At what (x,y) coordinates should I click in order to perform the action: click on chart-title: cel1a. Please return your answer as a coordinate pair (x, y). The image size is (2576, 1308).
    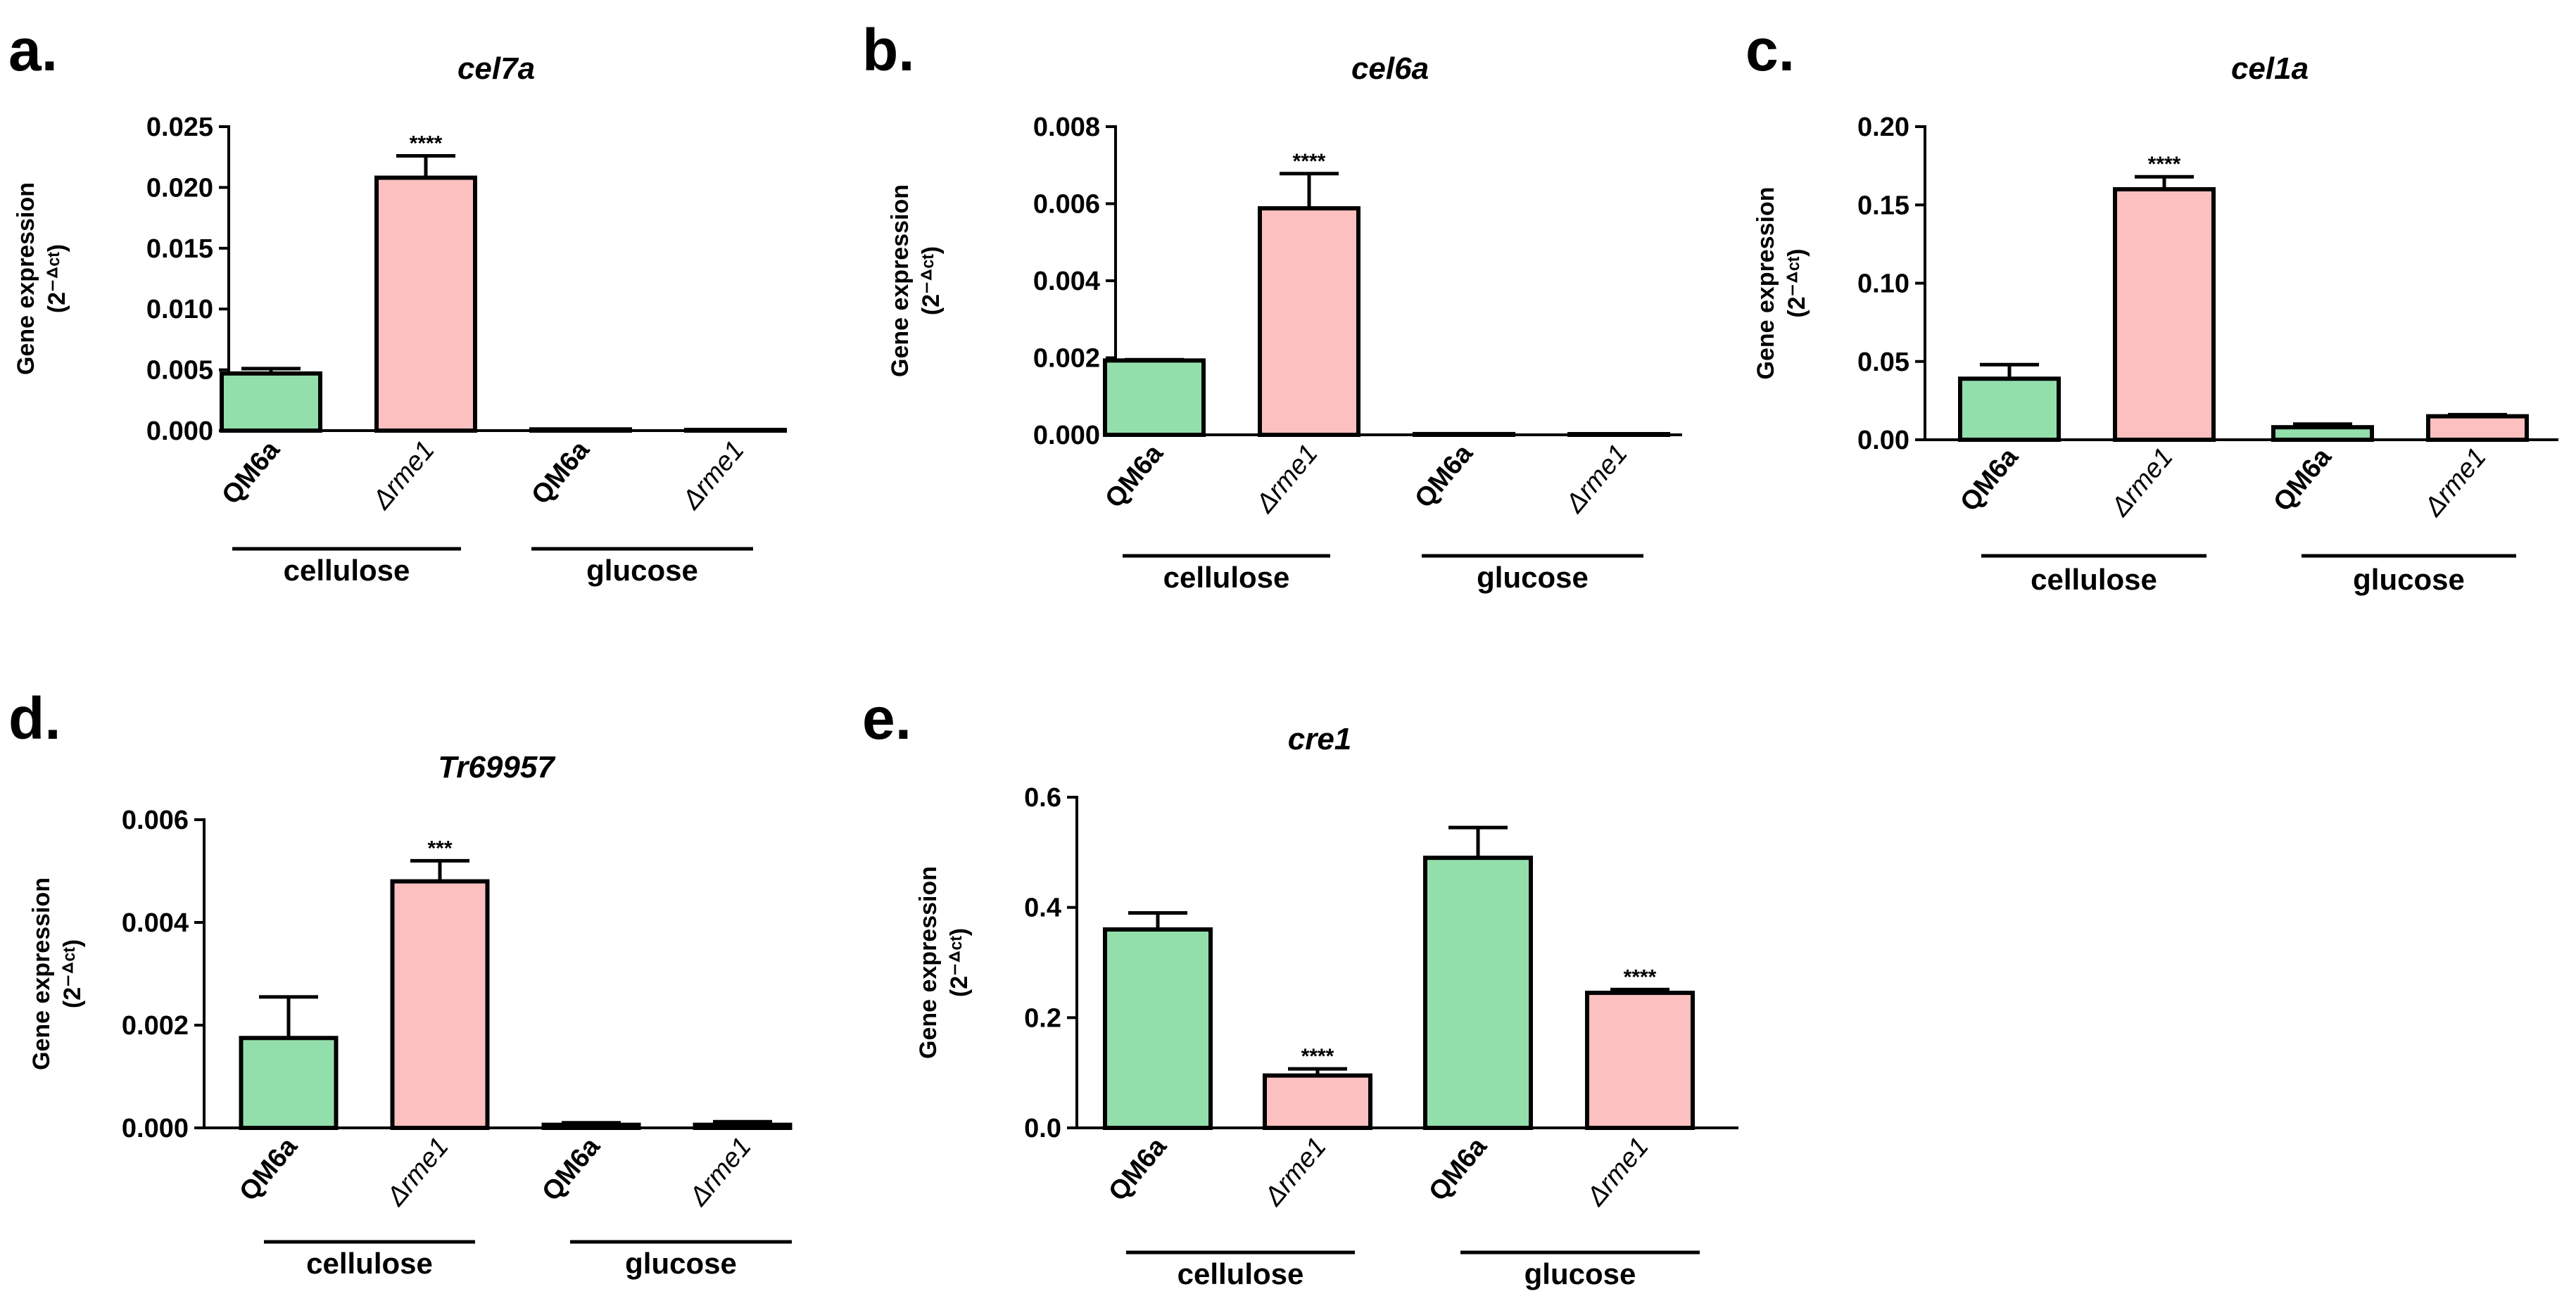
    Looking at the image, I should click on (2270, 68).